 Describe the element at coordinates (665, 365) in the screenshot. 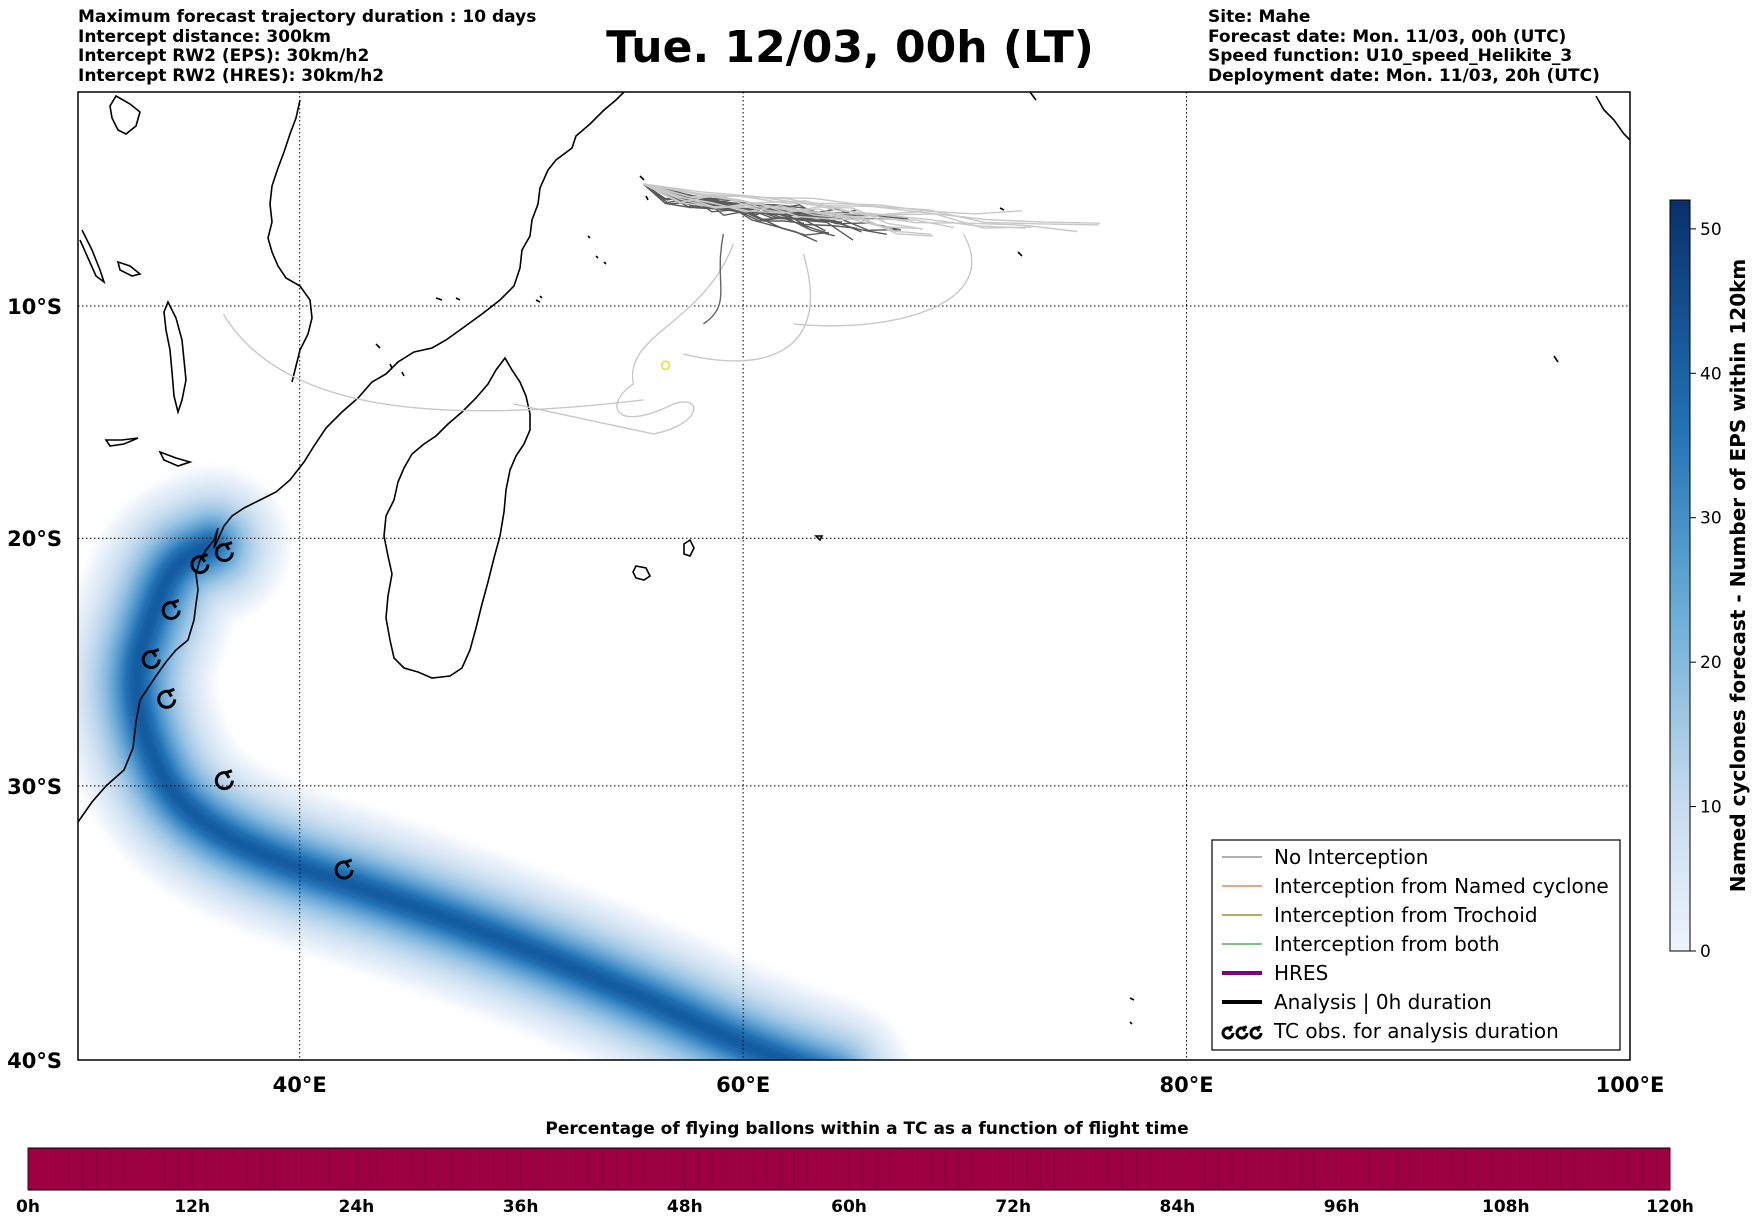

I see `trajectory-yellow-loop` at that location.